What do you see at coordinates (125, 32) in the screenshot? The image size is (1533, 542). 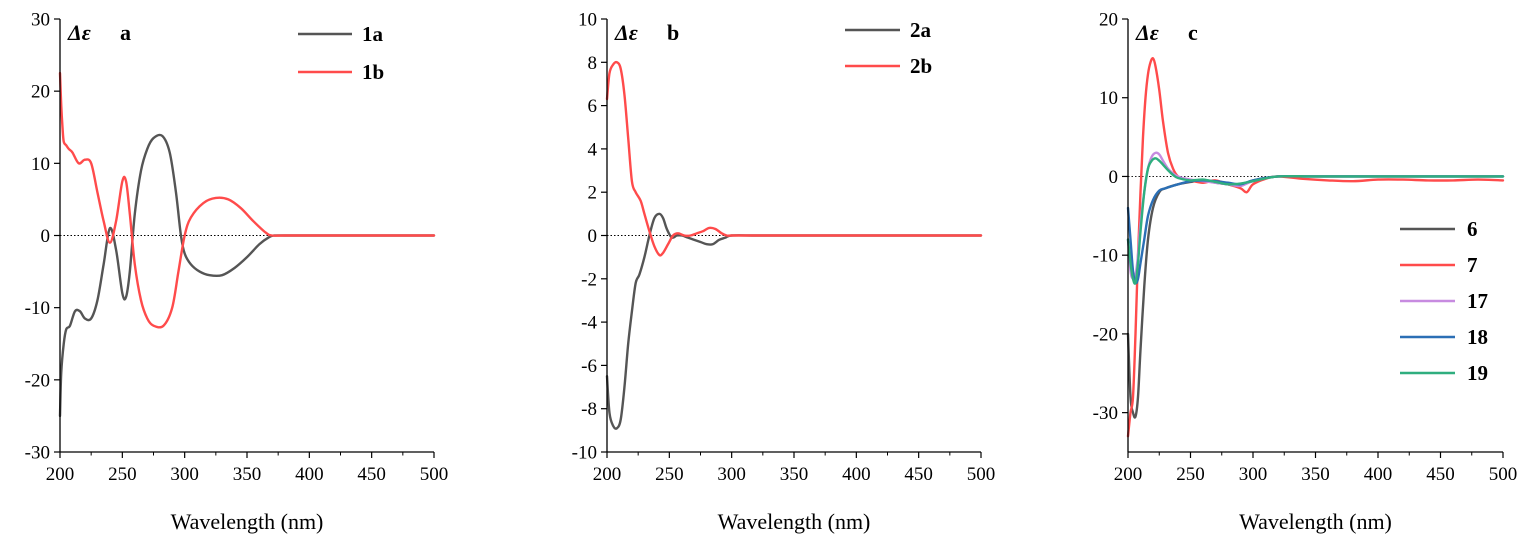 I see `panel-letter: a` at bounding box center [125, 32].